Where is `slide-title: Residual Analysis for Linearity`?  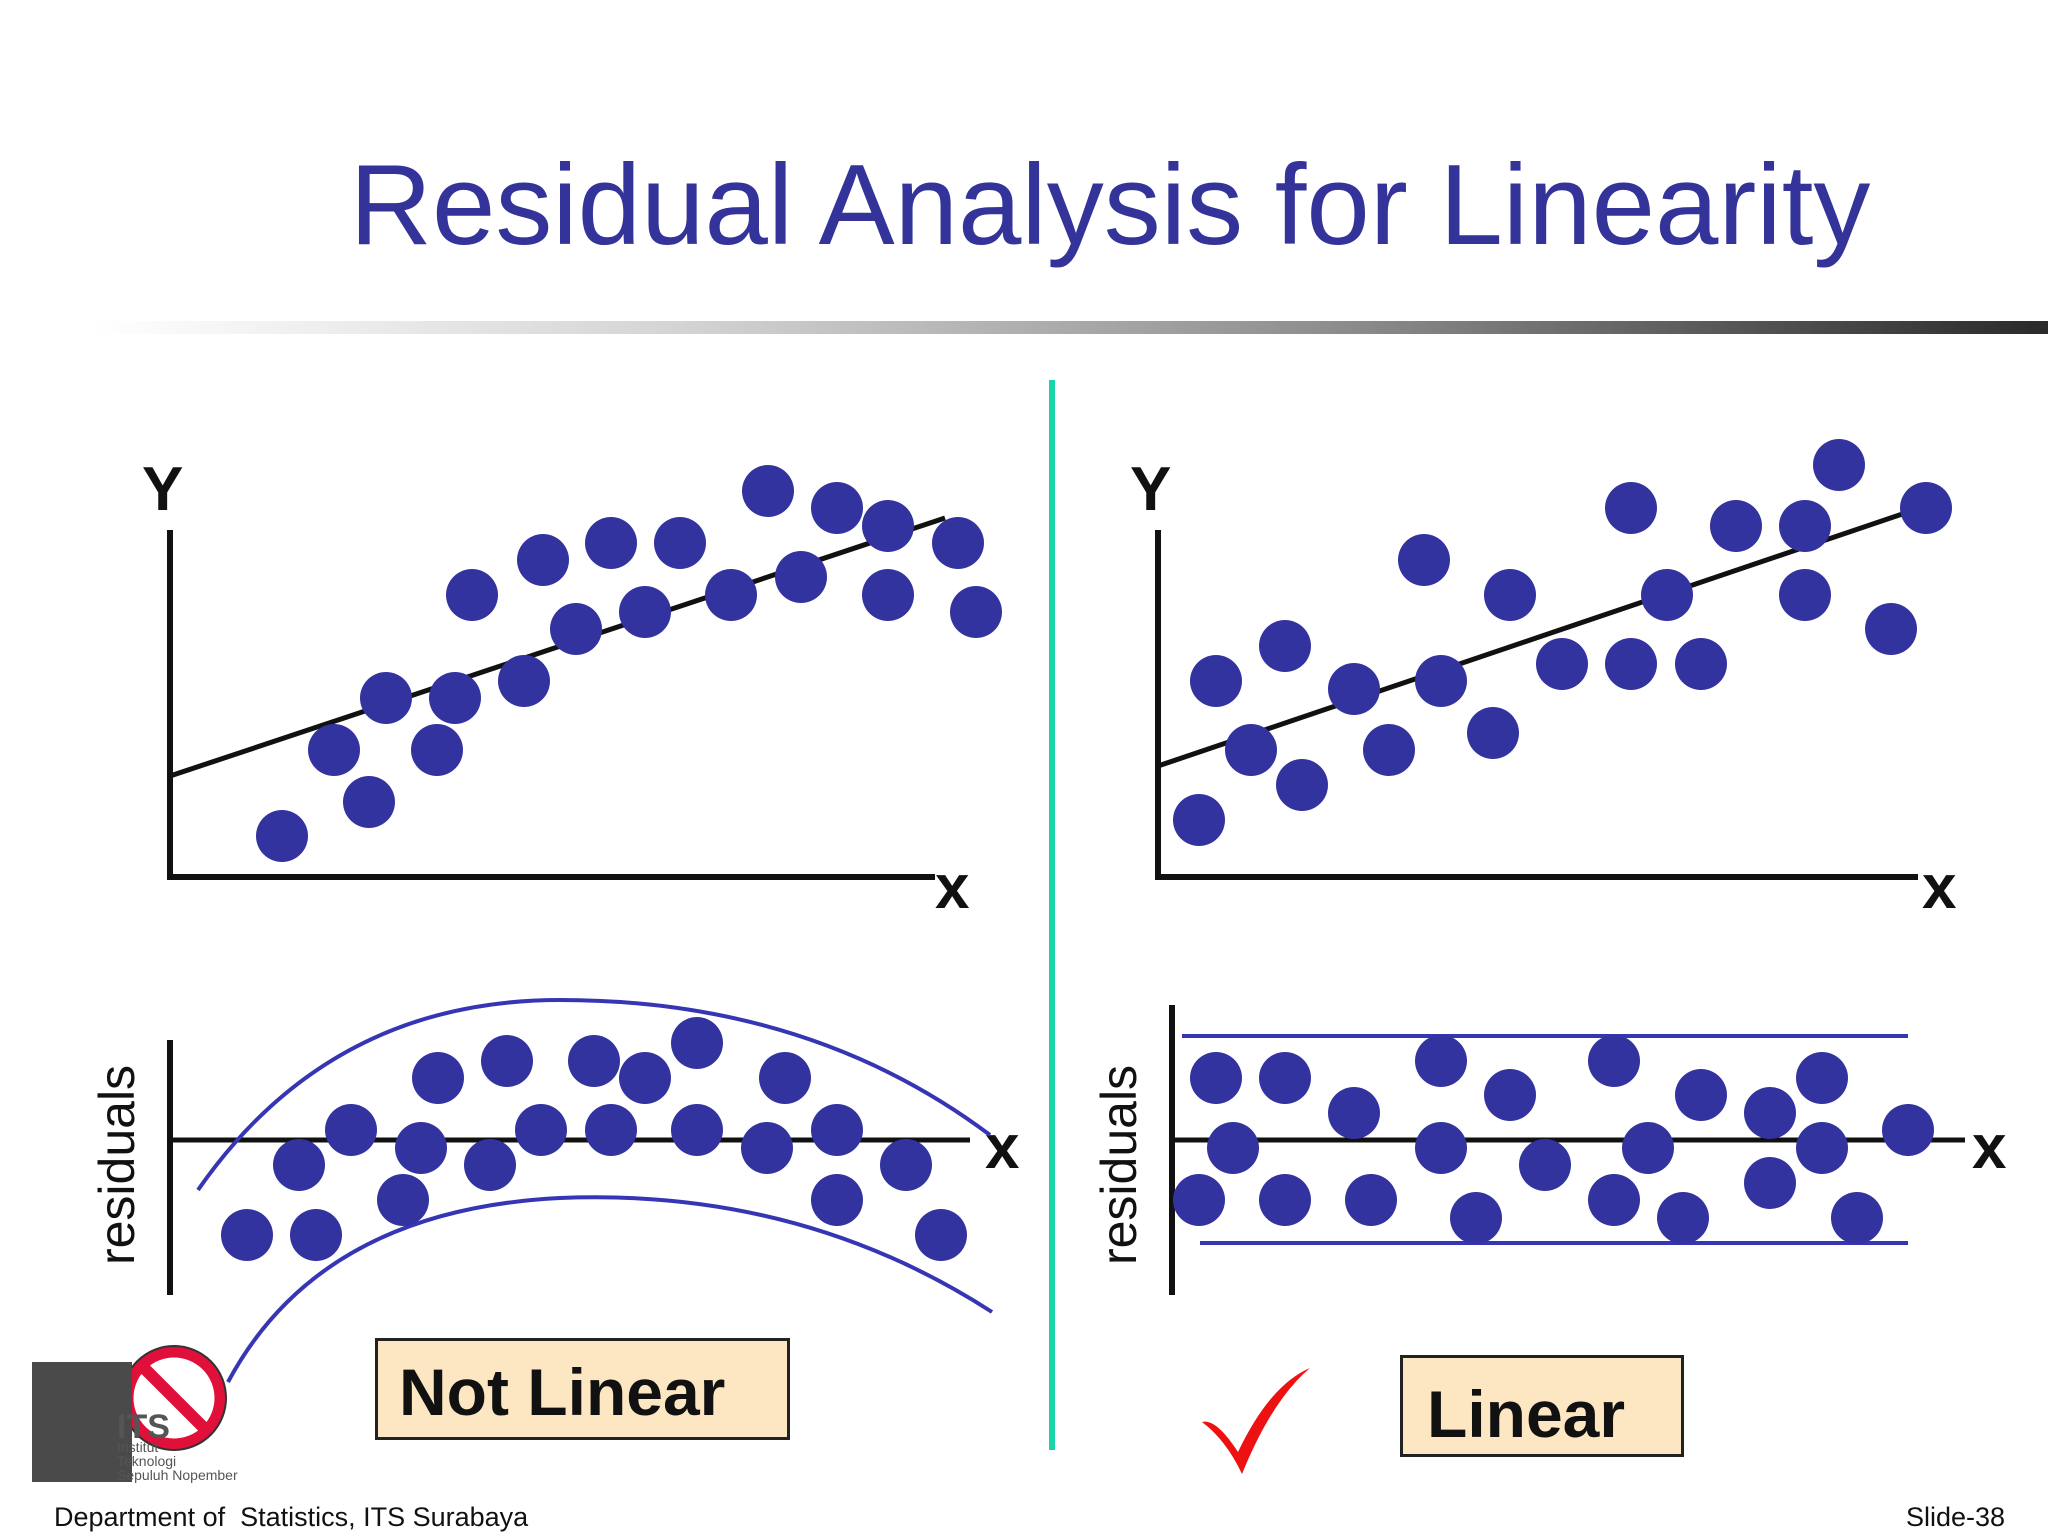
slide-title: Residual Analysis for Linearity is located at coordinates (1110, 205).